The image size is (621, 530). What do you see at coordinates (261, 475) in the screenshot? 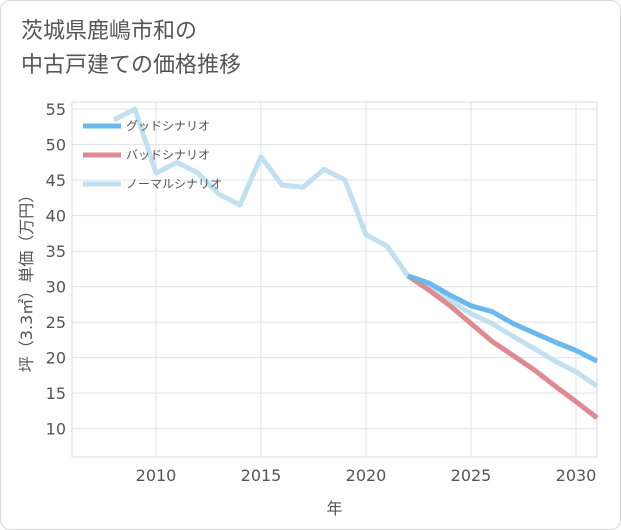
I see `x-tick-label: 2015` at bounding box center [261, 475].